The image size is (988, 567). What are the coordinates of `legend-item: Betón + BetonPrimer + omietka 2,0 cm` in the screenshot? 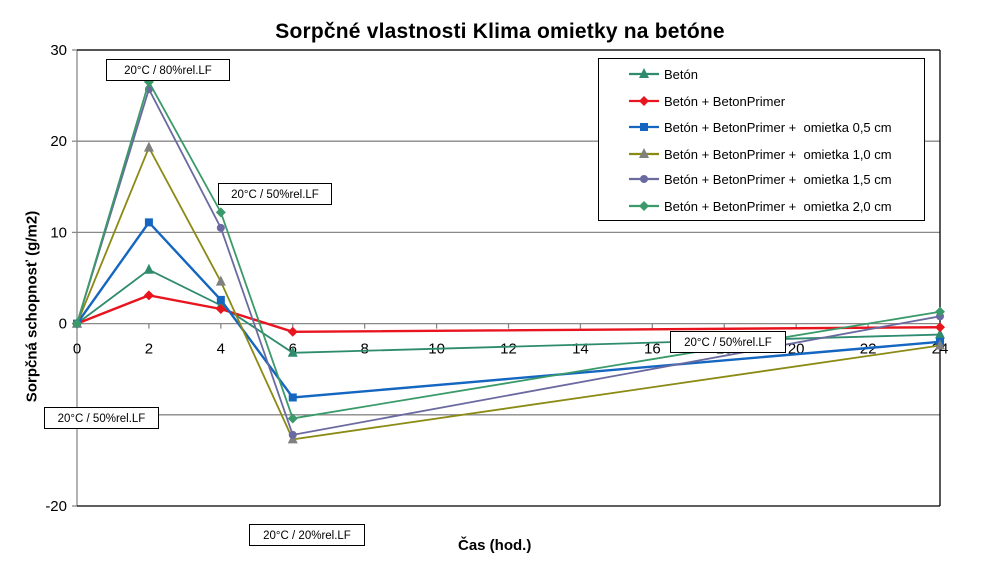 It's located at (760, 206).